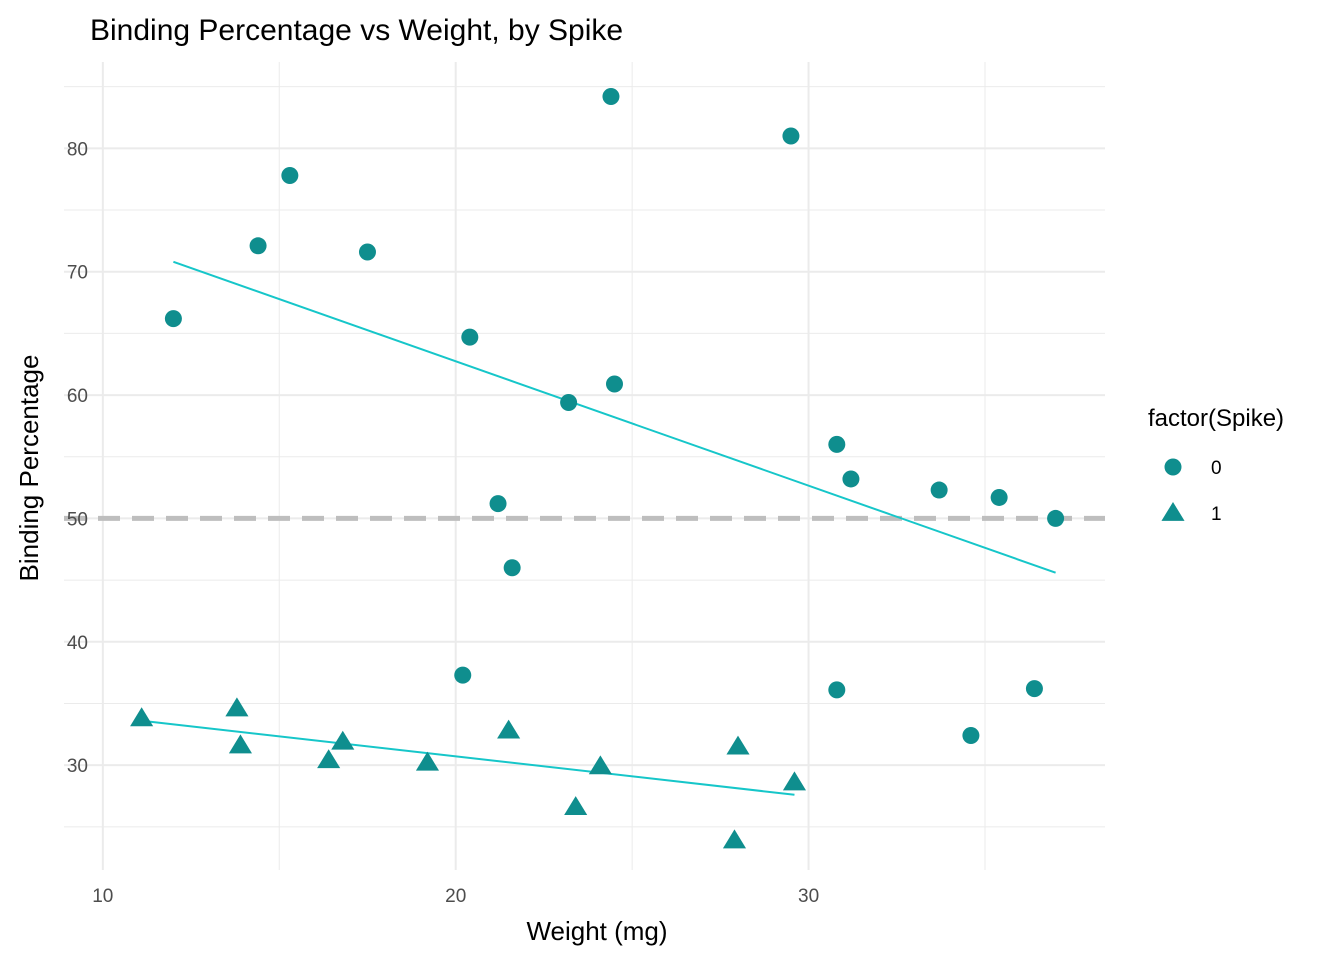 This screenshot has height=960, width=1344. I want to click on x-axis-title: Weight (mg), so click(596, 931).